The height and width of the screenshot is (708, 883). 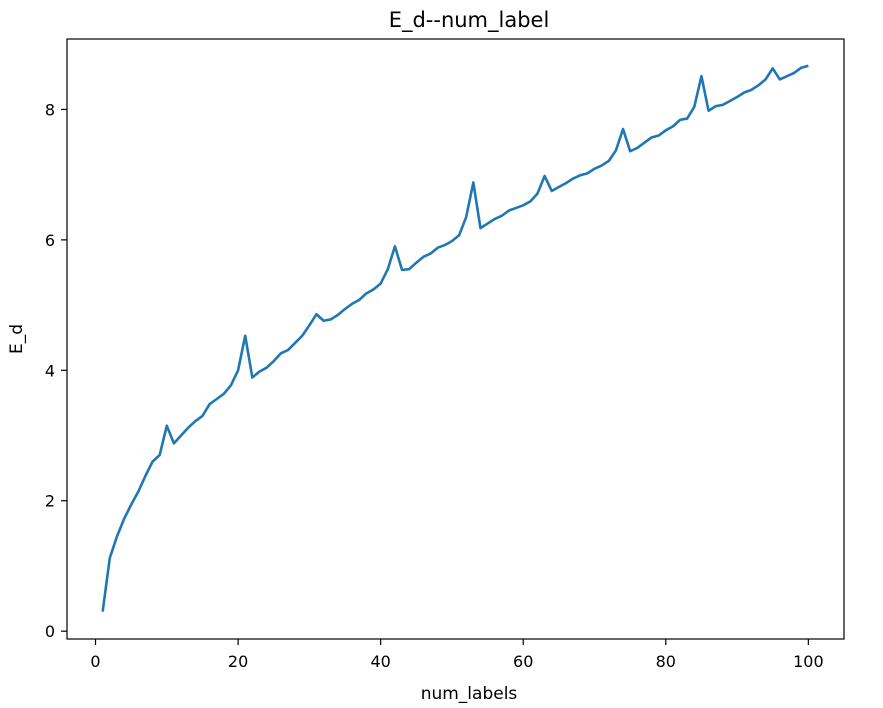 What do you see at coordinates (457, 655) in the screenshot?
I see `x-axis-ticks: 0 20 40 60 80 100` at bounding box center [457, 655].